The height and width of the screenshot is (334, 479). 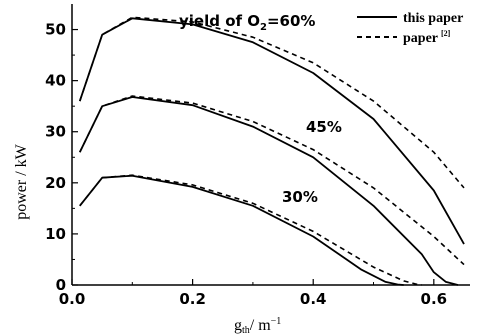 I want to click on x-tick-label: 0.2, so click(x=192, y=299).